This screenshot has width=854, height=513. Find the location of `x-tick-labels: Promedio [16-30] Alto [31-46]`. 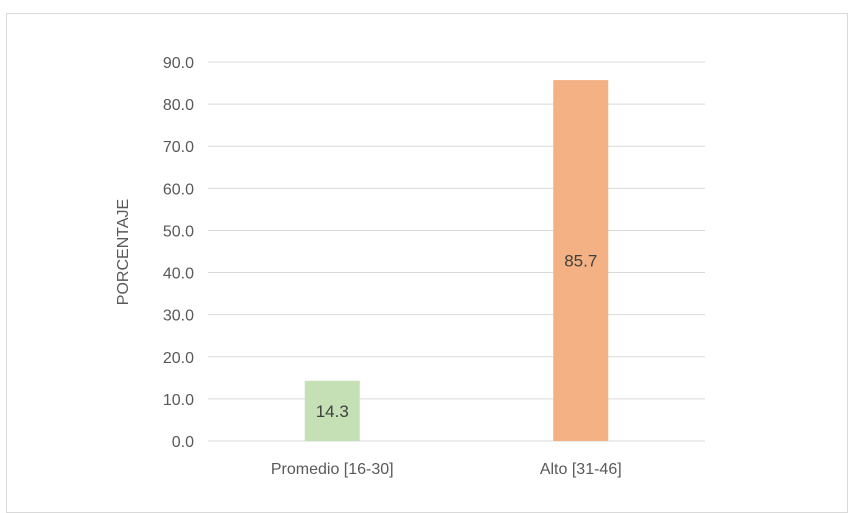

x-tick-labels: Promedio [16-30] Alto [31-46] is located at coordinates (446, 469).